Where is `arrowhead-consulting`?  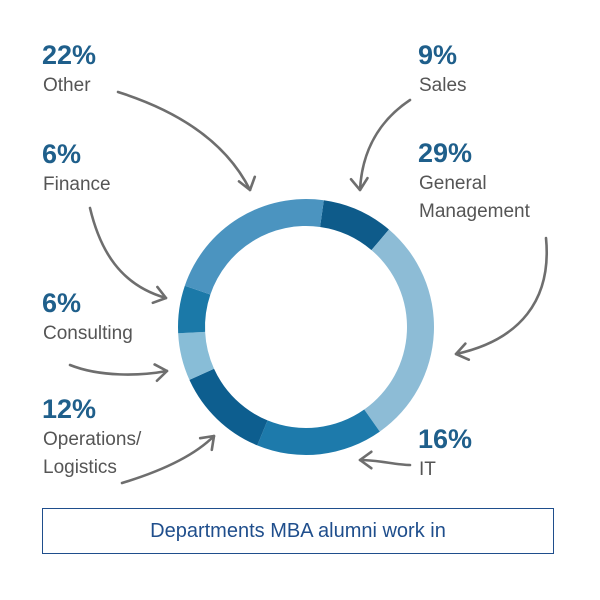 arrowhead-consulting is located at coordinates (161, 373).